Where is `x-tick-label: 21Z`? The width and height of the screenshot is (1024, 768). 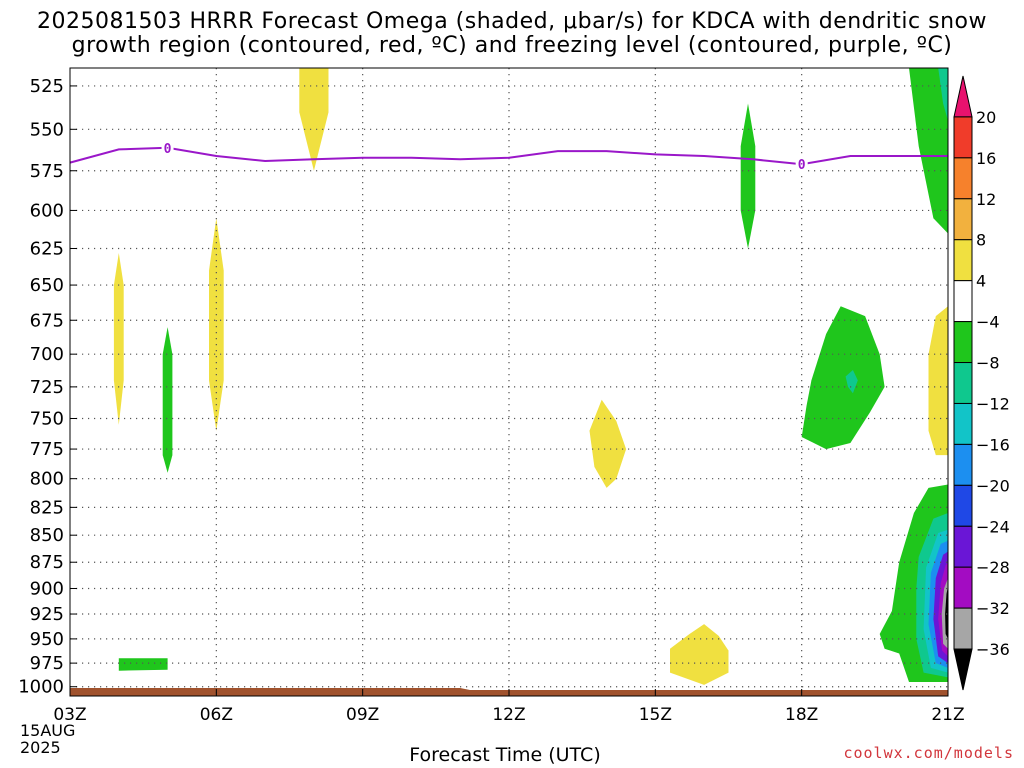 x-tick-label: 21Z is located at coordinates (947, 715).